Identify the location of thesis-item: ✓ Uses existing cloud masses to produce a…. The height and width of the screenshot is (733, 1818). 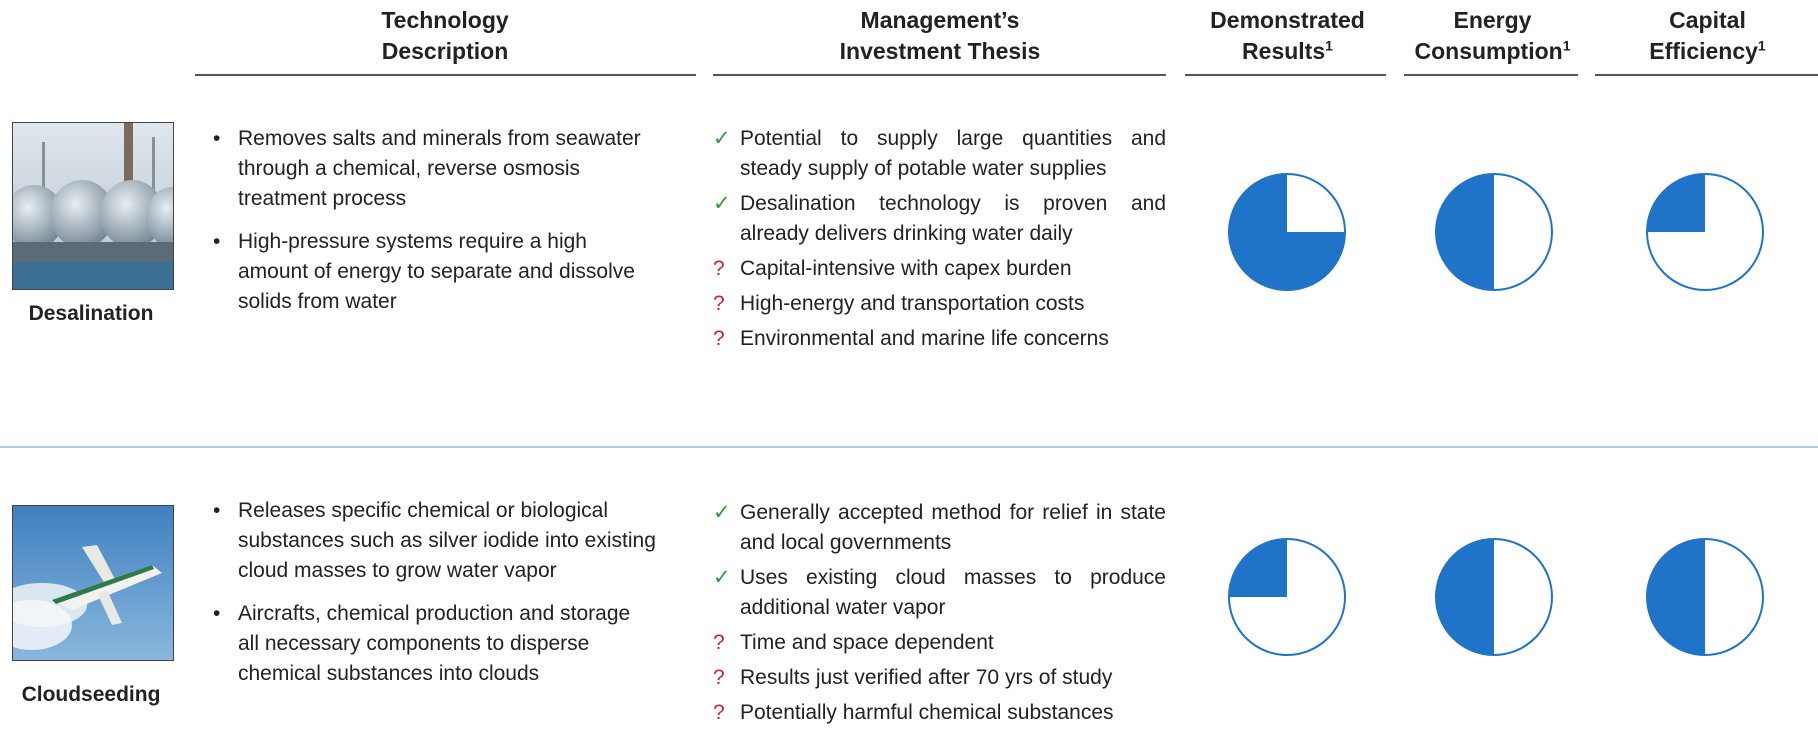
(939, 593).